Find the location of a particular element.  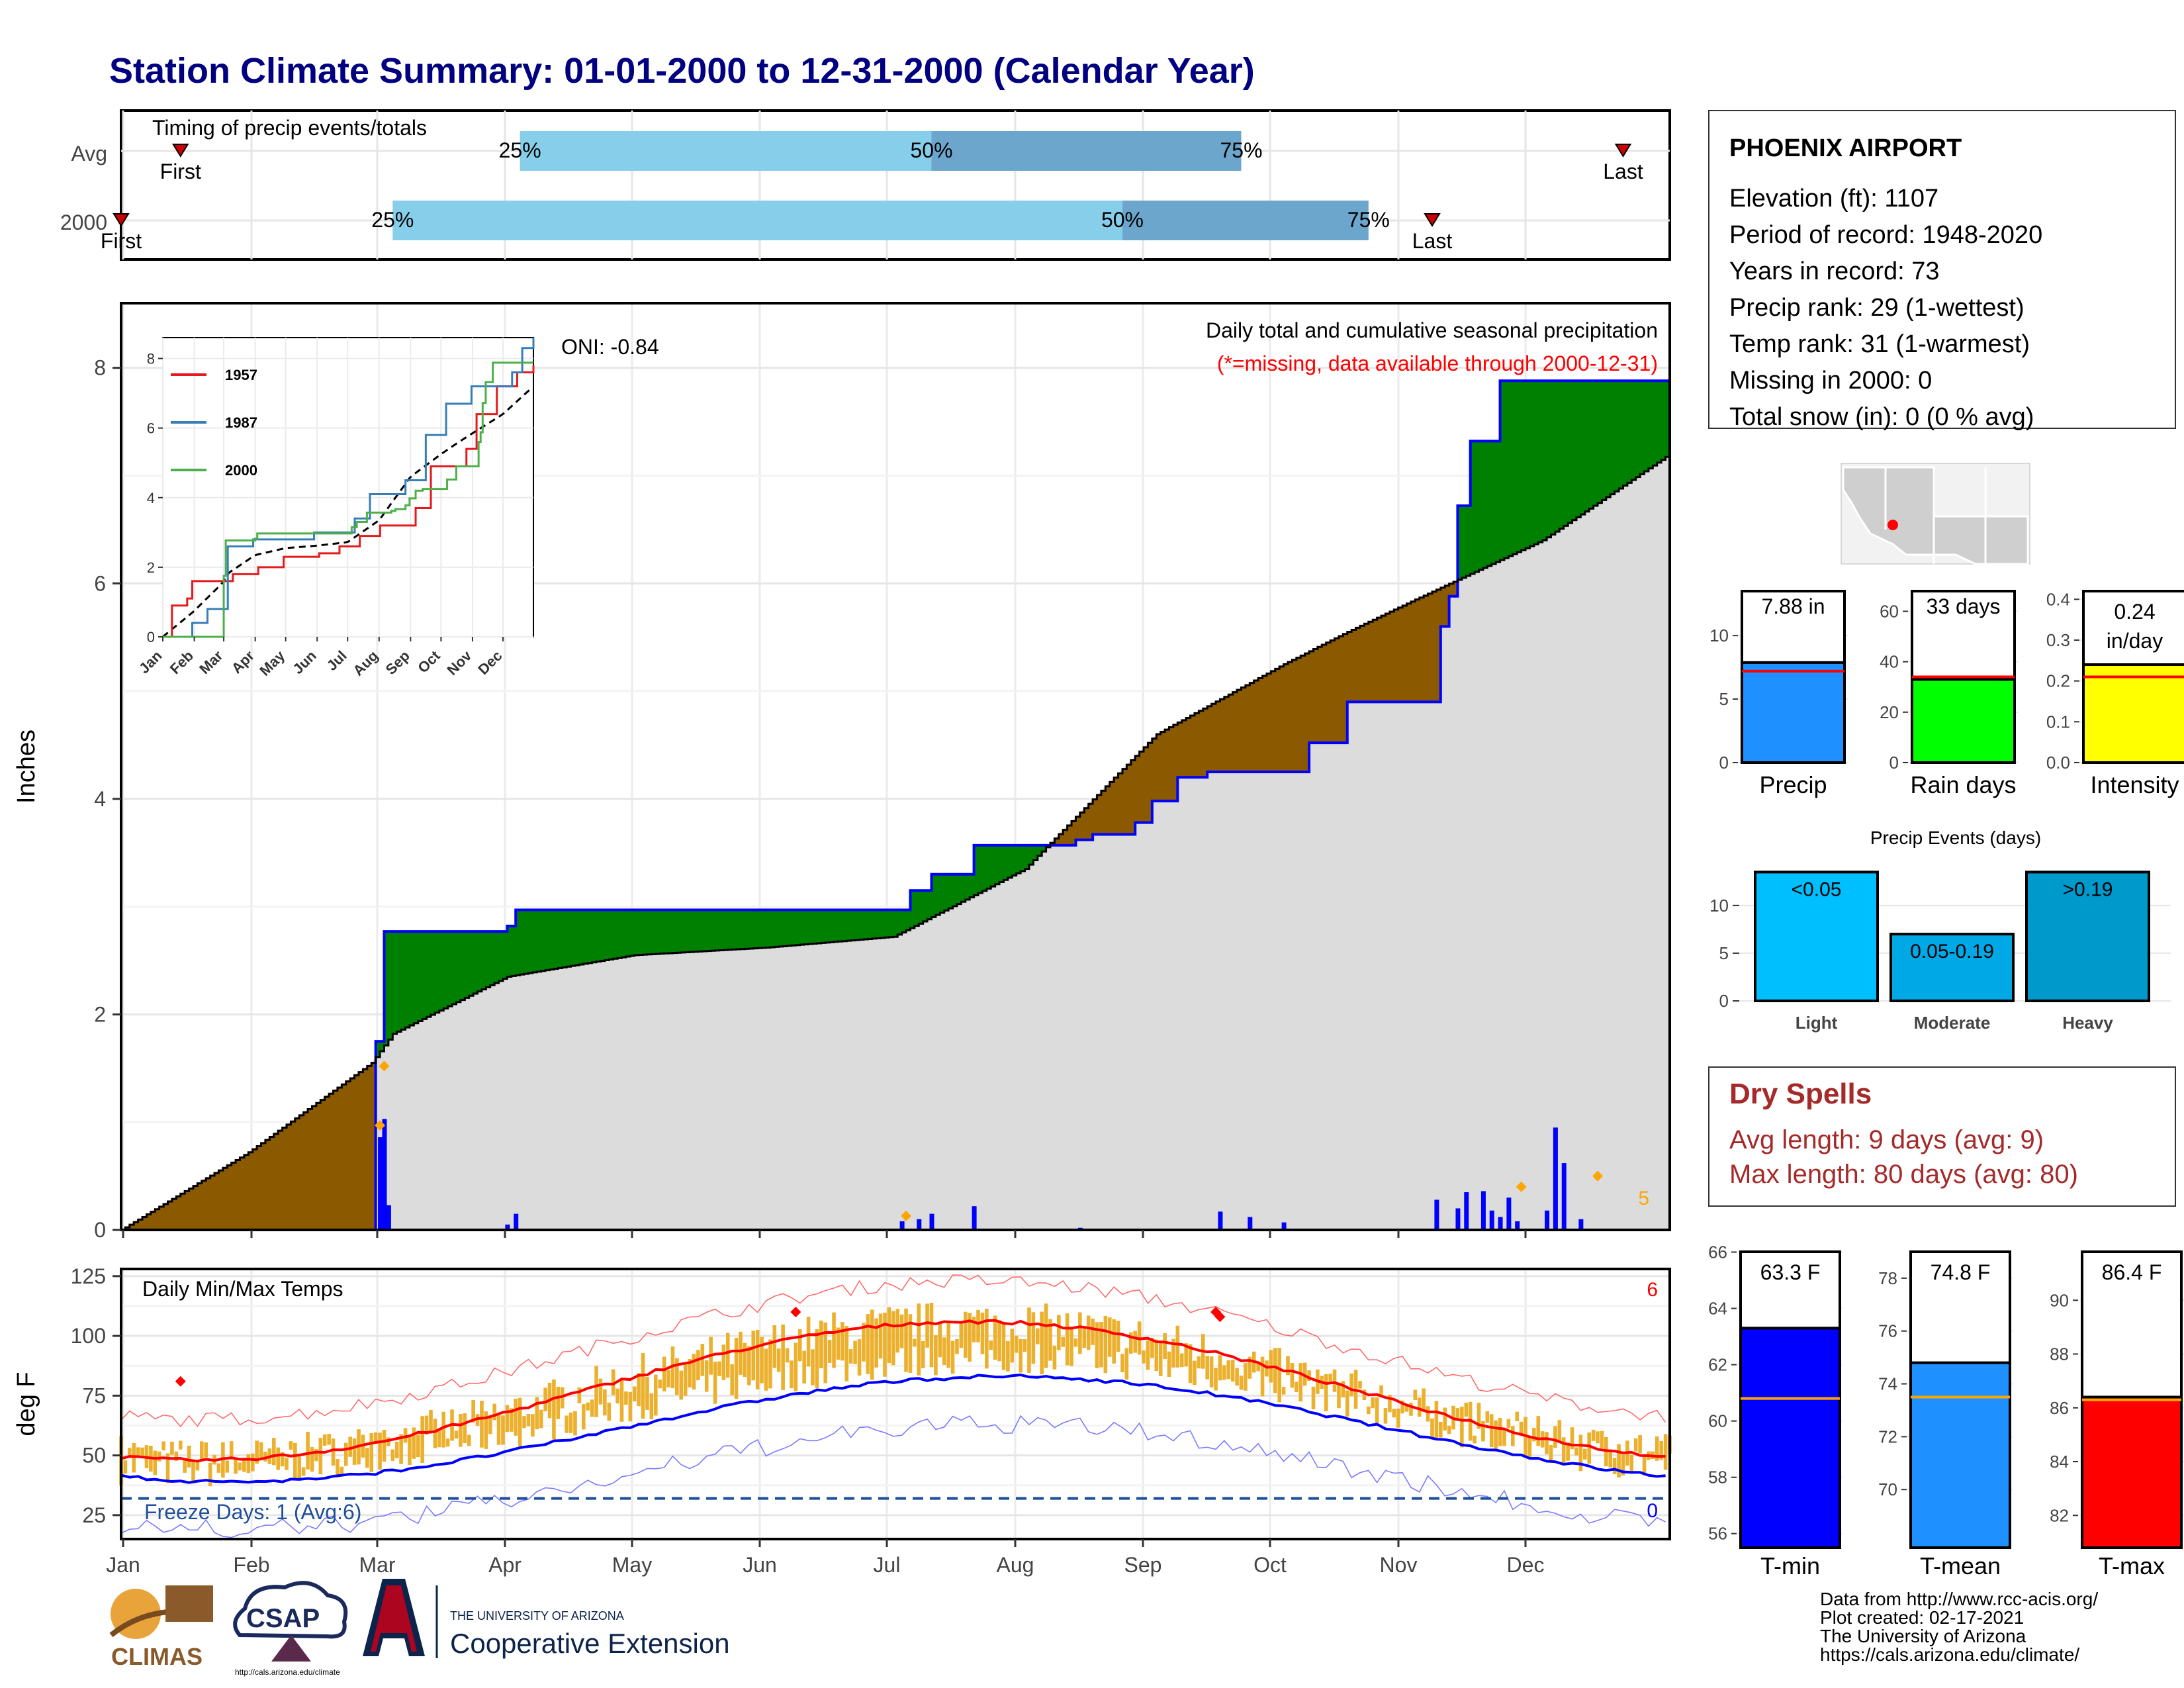

temp-series is located at coordinates (896, 1406).